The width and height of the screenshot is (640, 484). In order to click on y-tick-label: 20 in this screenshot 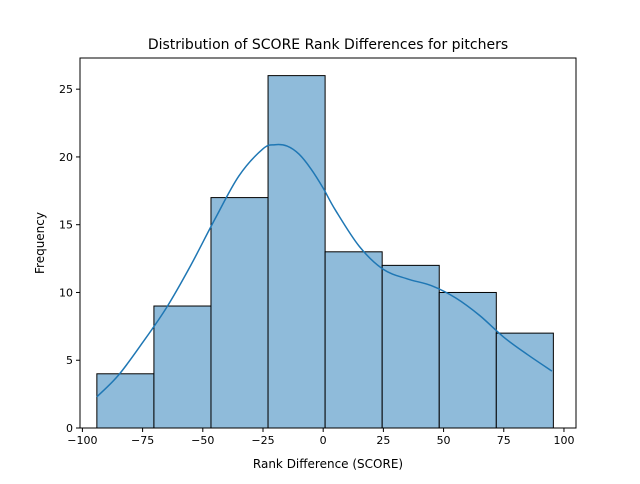, I will do `click(66, 157)`.